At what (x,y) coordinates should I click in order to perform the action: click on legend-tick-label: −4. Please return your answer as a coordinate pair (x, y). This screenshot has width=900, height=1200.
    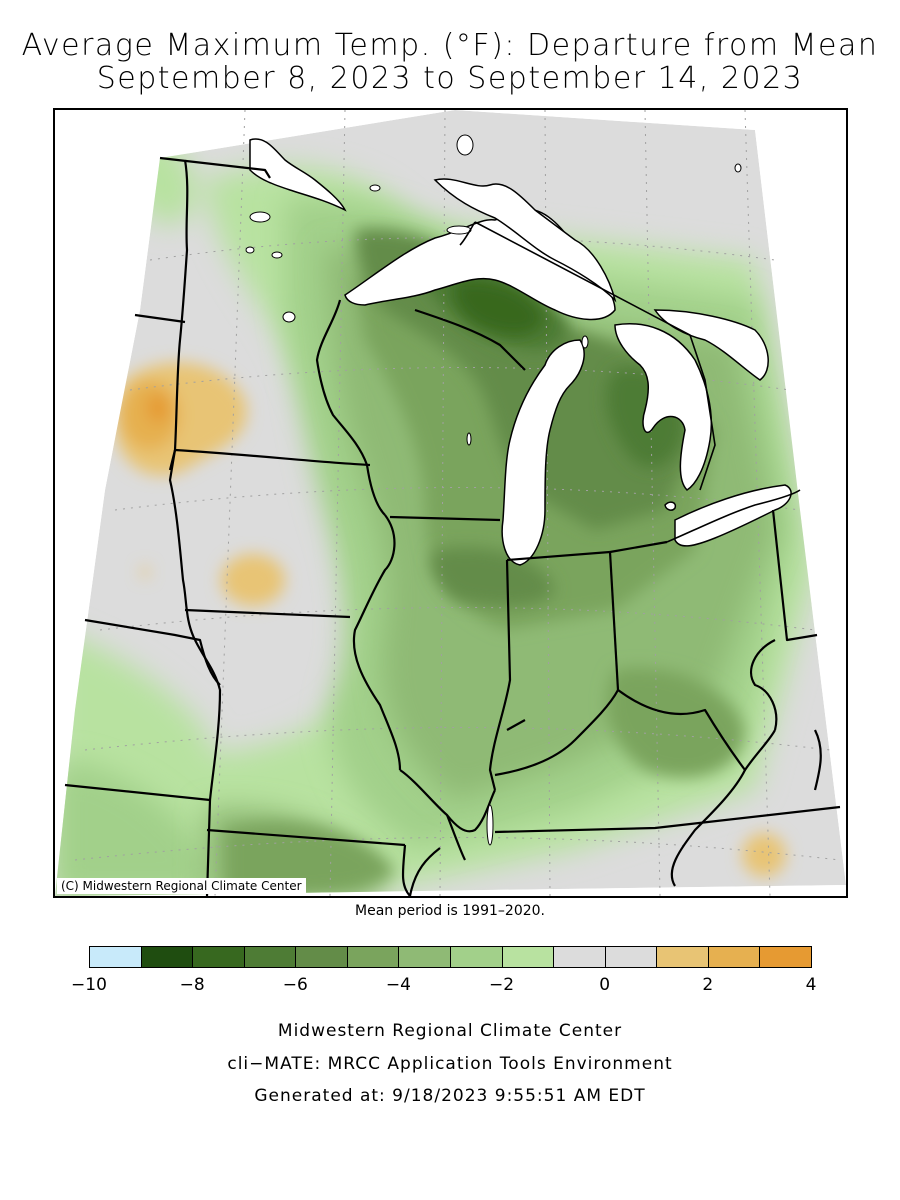
    Looking at the image, I should click on (398, 985).